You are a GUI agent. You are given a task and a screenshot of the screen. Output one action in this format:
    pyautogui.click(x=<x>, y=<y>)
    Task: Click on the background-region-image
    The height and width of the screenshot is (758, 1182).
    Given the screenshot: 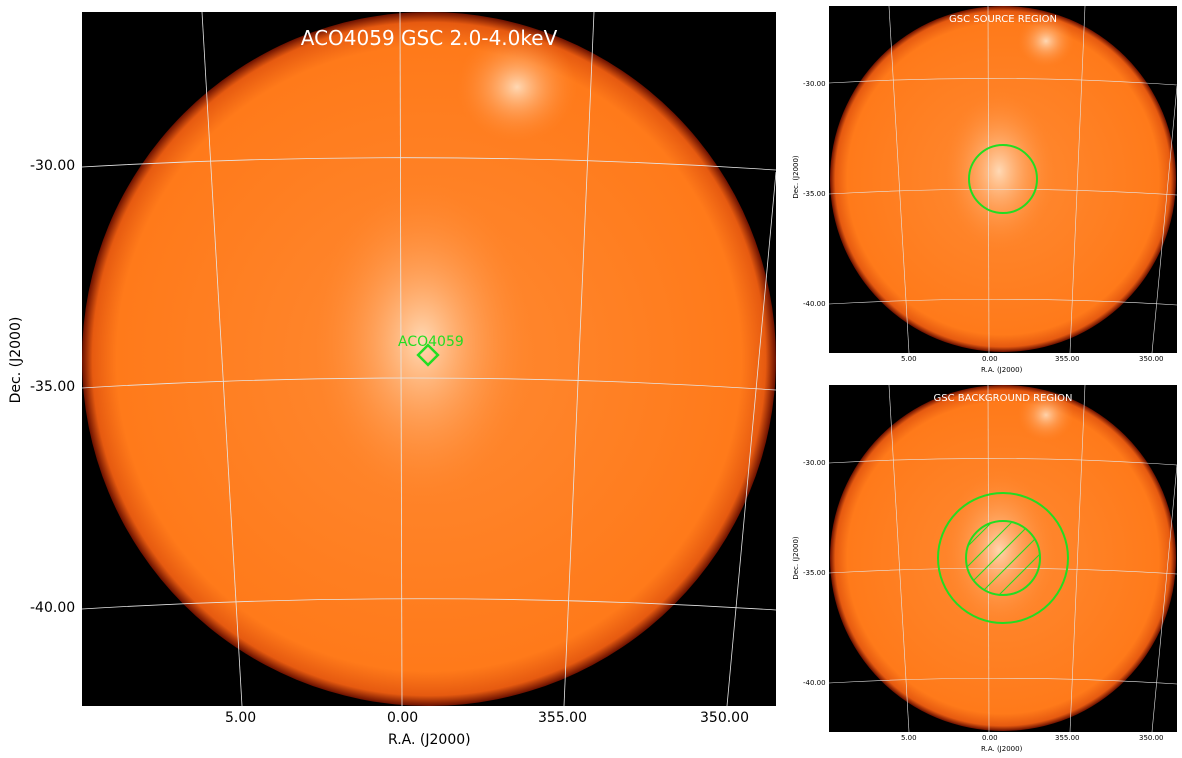 What is the action you would take?
    pyautogui.click(x=1003, y=558)
    